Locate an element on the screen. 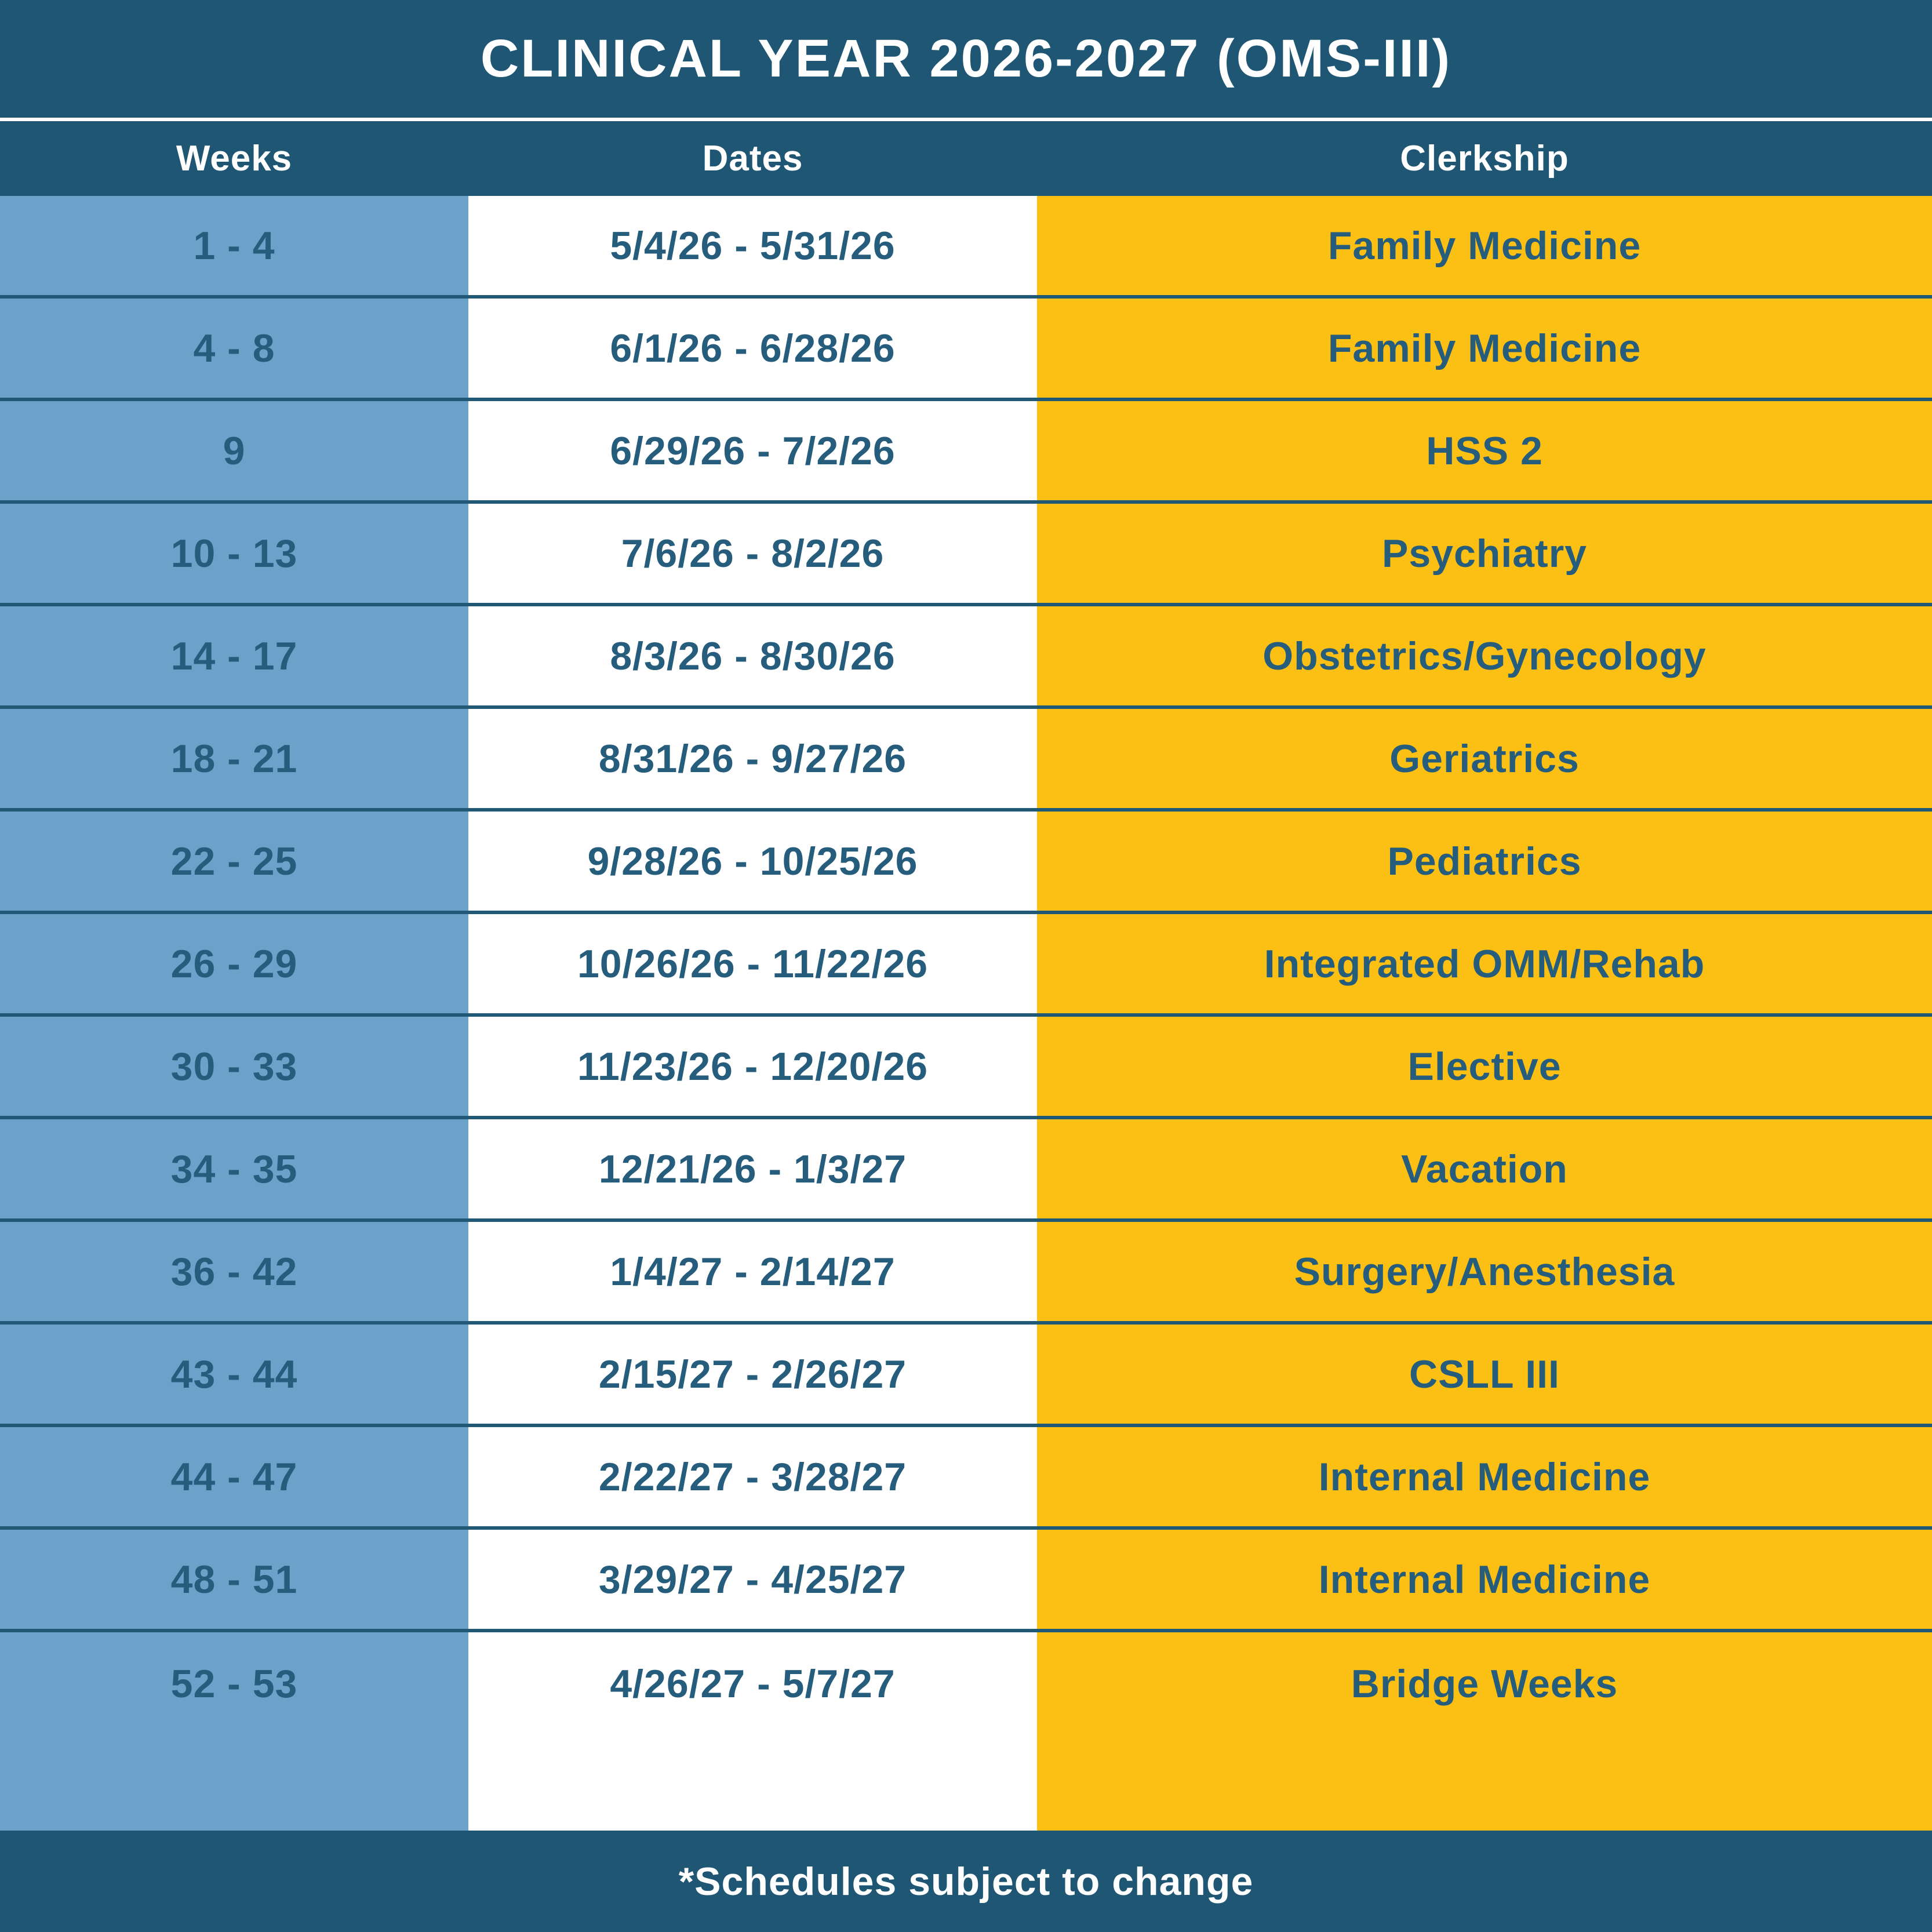  dates-cell: 10/26/26 - 11/22/26 is located at coordinates (753, 964).